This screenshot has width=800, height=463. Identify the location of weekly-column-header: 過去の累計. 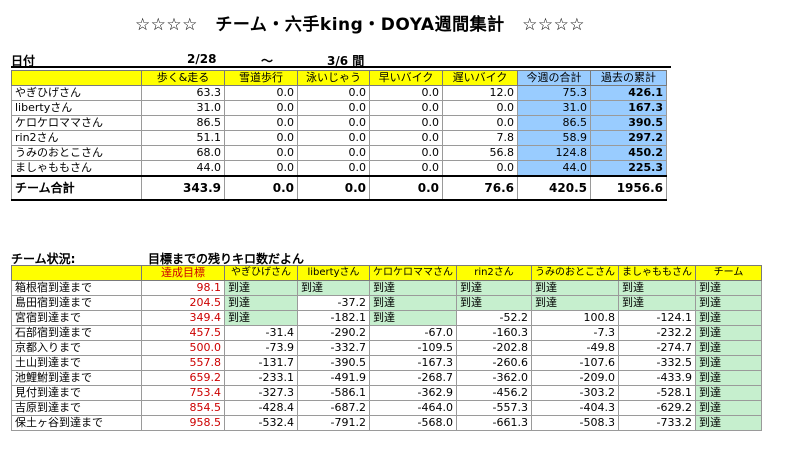
(628, 78).